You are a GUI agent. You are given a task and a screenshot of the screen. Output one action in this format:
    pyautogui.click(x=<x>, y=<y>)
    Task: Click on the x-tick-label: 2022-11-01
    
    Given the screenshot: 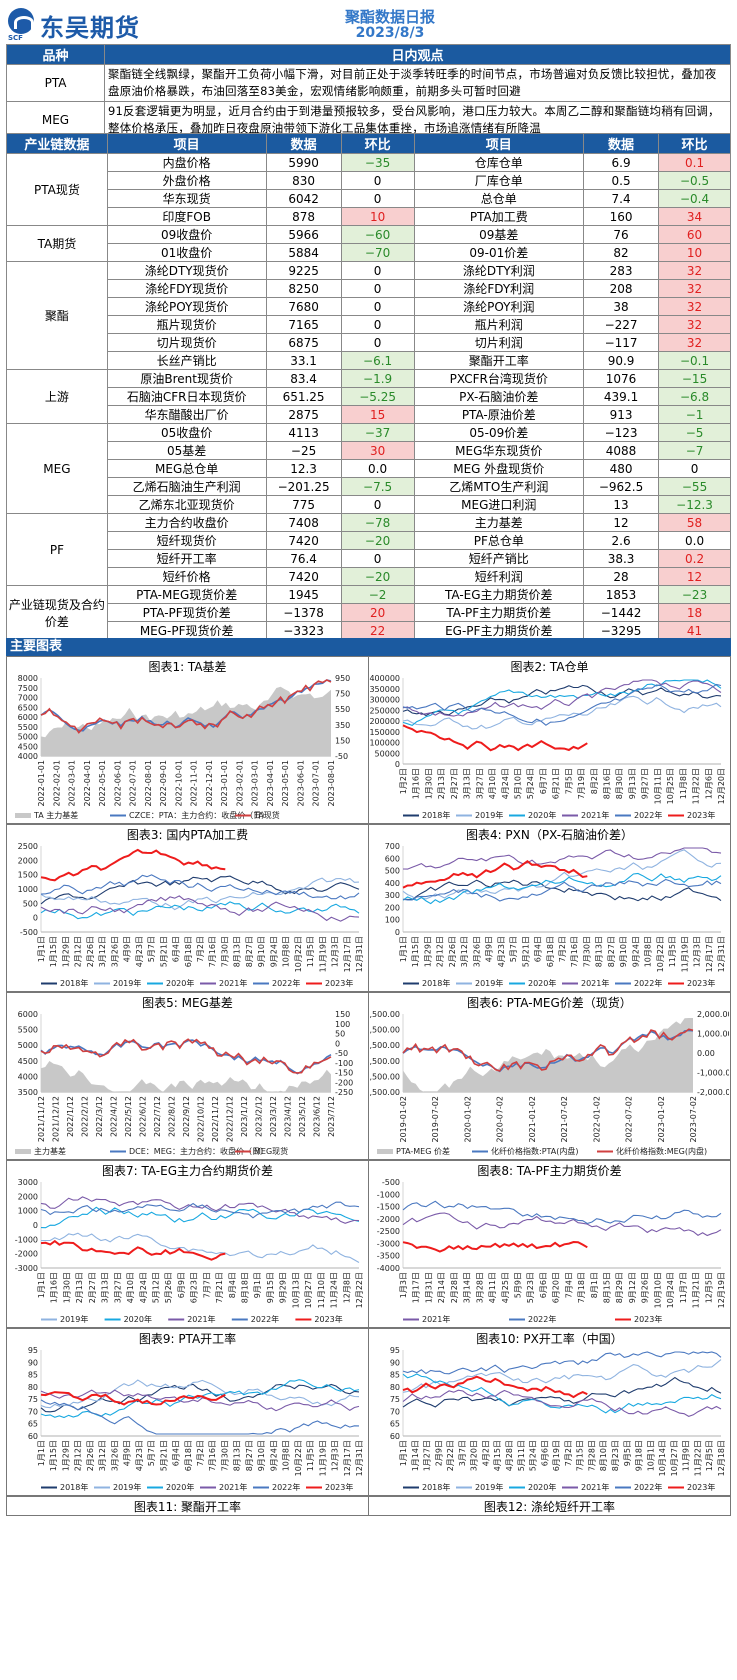 What is the action you would take?
    pyautogui.click(x=194, y=783)
    